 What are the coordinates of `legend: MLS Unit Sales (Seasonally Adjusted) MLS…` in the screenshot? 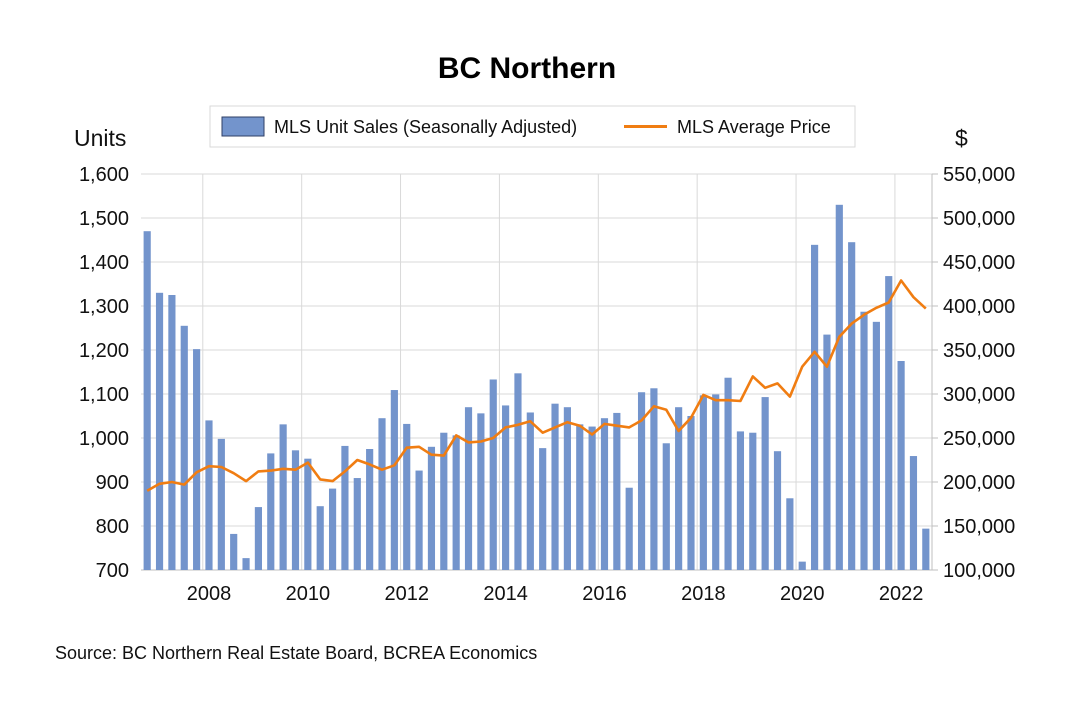 It's located at (532, 126).